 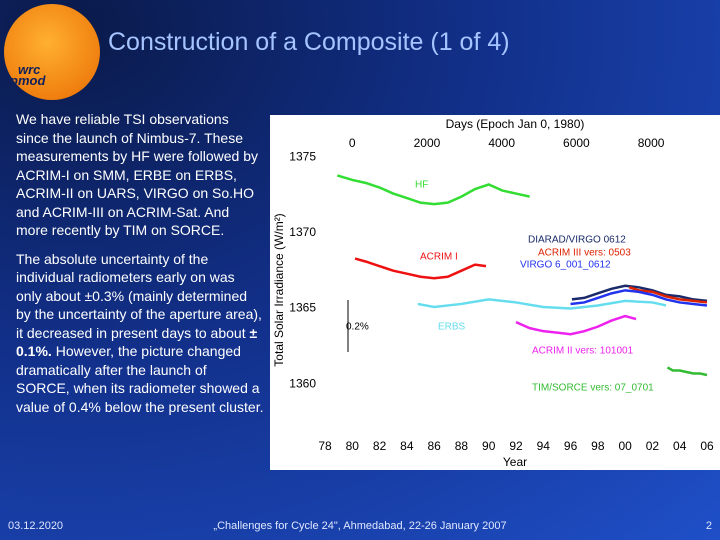 I want to click on x2-axis-title: Days (Epoch Jan 0, 1980), so click(x=515, y=124).